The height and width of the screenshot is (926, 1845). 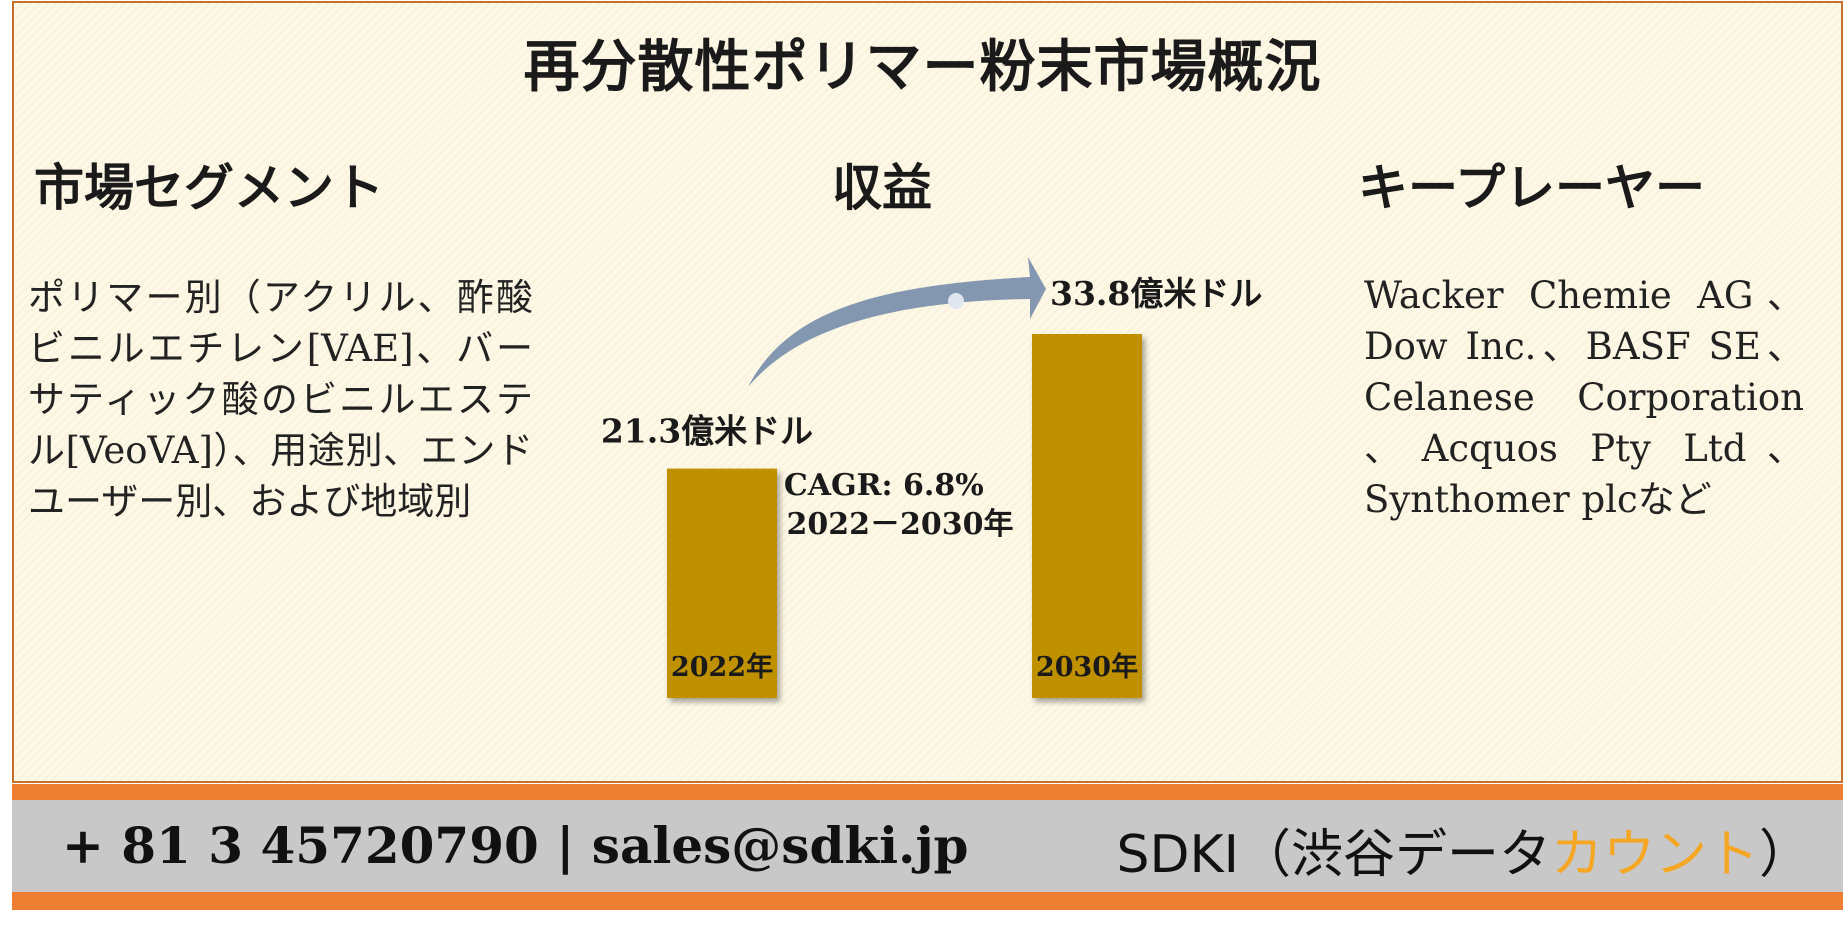 What do you see at coordinates (1087, 667) in the screenshot?
I see `category-label: 2030年` at bounding box center [1087, 667].